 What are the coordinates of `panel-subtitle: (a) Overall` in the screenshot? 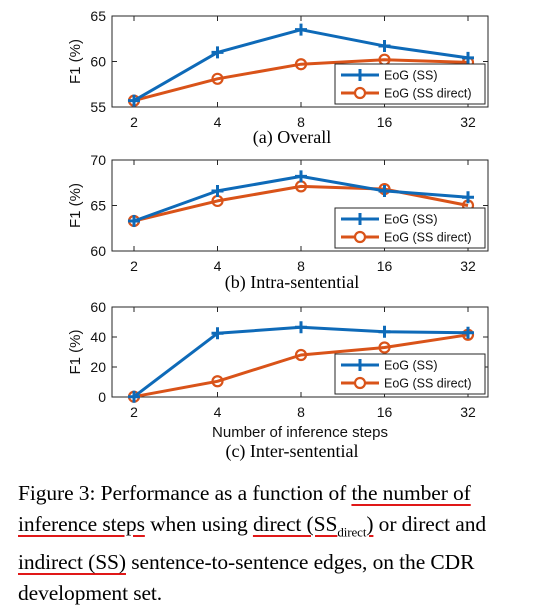 It's located at (292, 137).